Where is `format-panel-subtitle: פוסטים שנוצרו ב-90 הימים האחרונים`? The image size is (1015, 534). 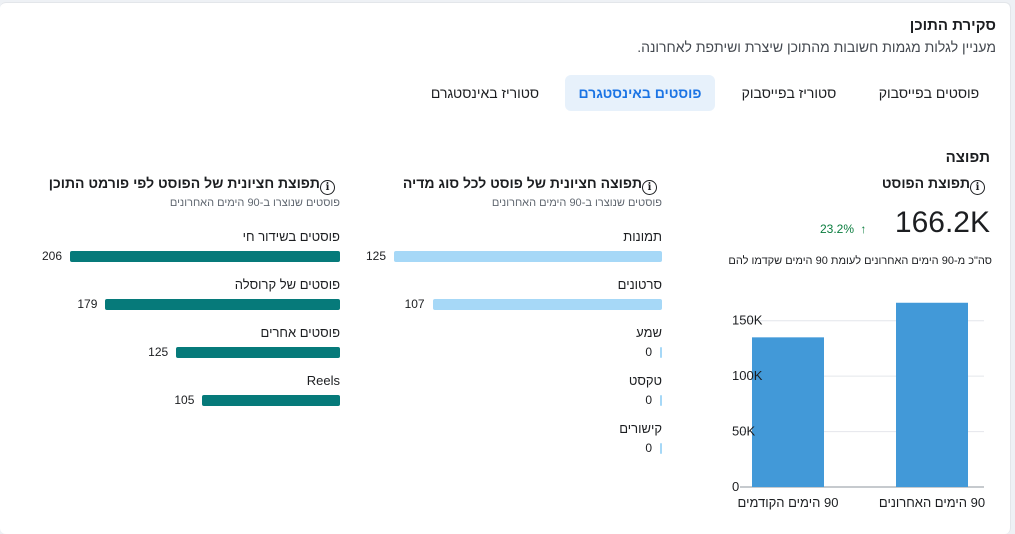 format-panel-subtitle: פוסטים שנוצרו ב-90 הימים האחרונים is located at coordinates (254, 203).